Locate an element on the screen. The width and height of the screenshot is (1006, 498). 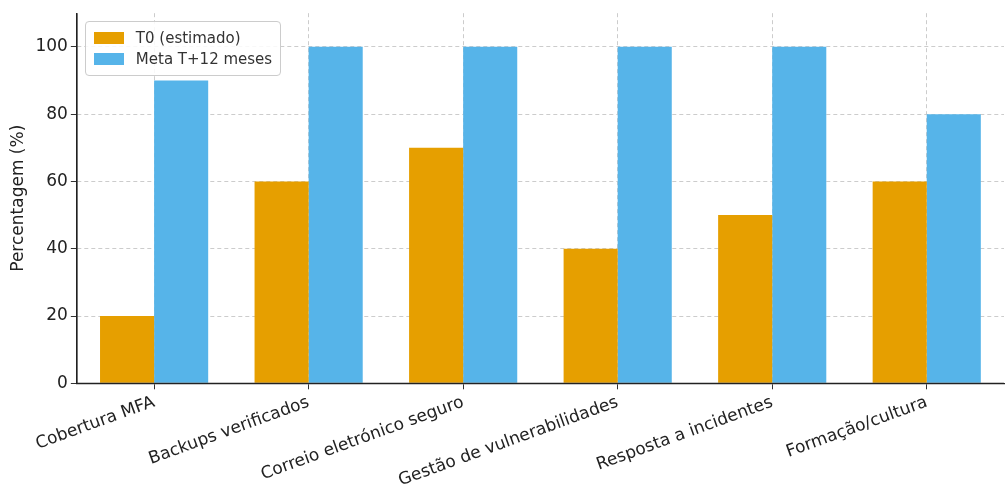
y-tick-label: 60 is located at coordinates (57, 179).